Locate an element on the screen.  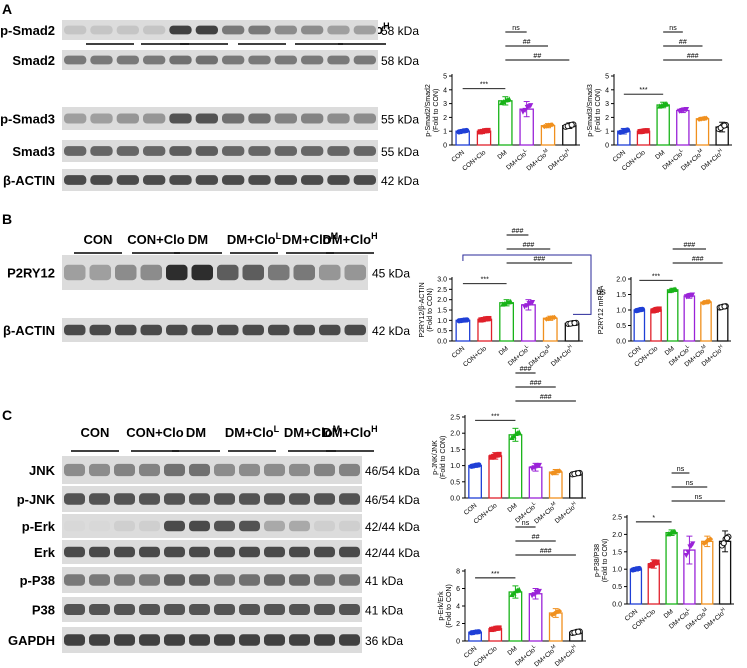
blot-protein-label: β-ACTIN is located at coordinates (29, 180).